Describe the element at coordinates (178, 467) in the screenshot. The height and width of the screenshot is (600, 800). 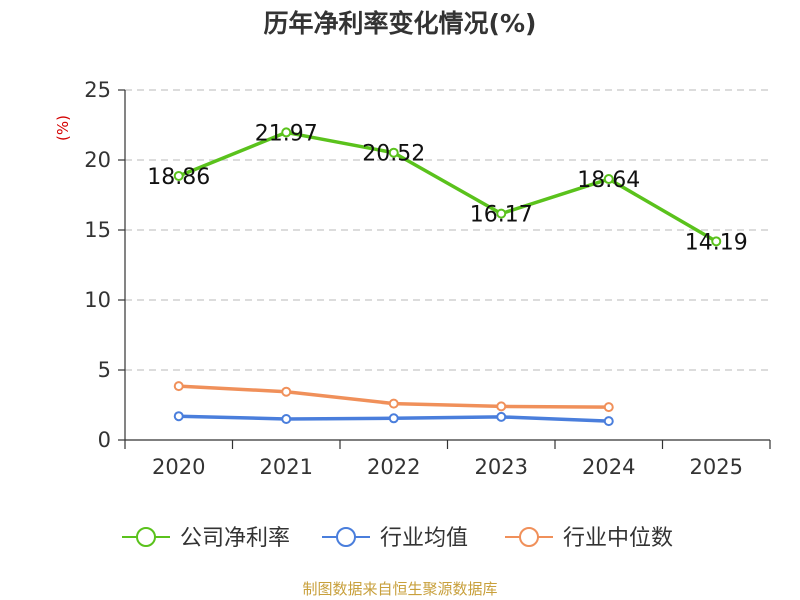
I see `x-tick-label: 2020` at that location.